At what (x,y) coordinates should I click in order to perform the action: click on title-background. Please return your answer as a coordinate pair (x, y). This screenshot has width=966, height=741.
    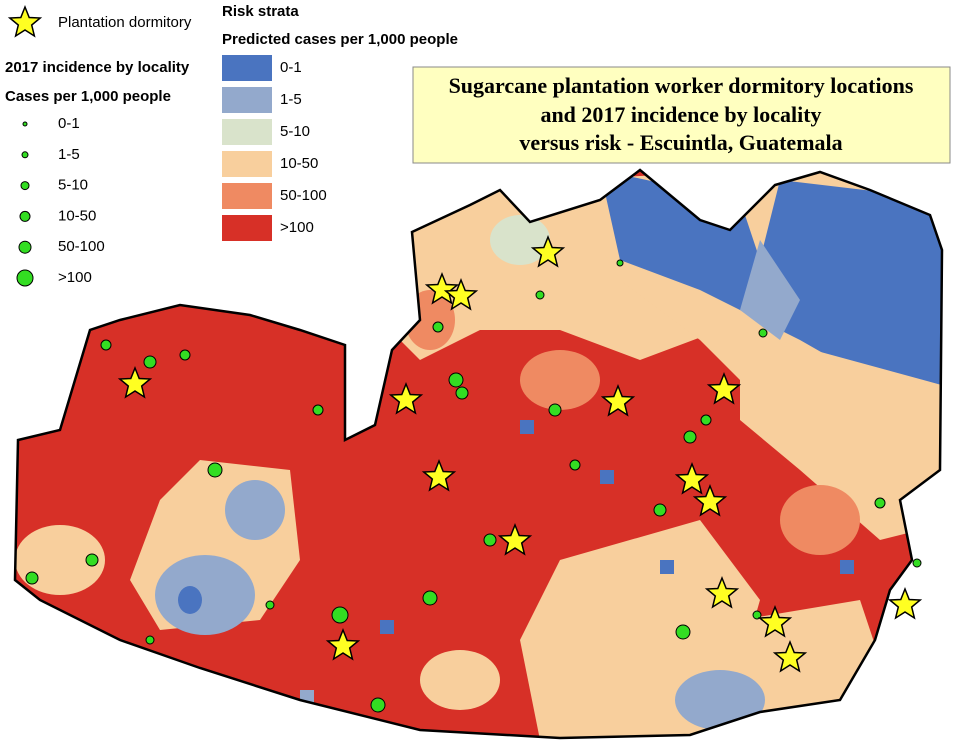
    Looking at the image, I should click on (681, 115).